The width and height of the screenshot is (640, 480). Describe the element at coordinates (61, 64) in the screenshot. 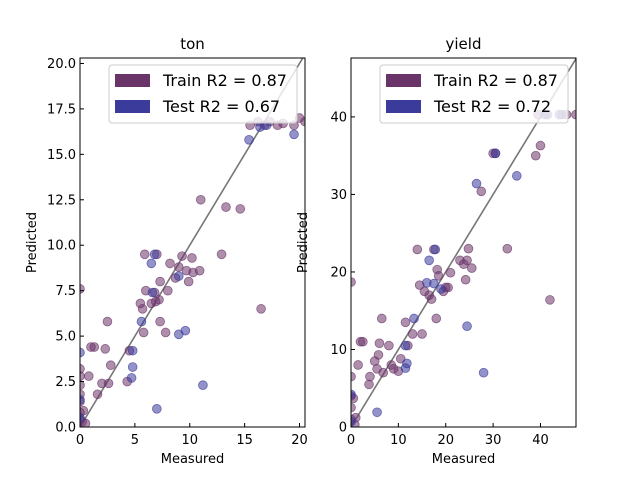

I see `y-tick-label: 20.0` at that location.